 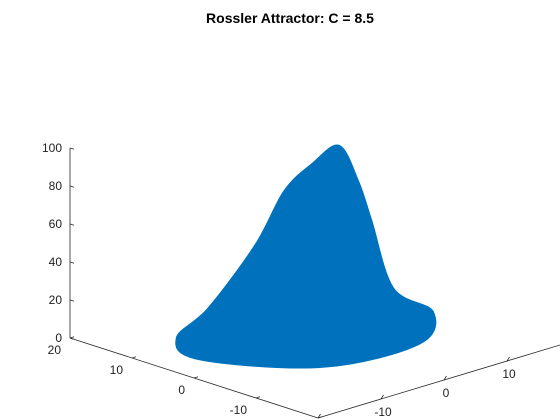 What do you see at coordinates (56, 186) in the screenshot?
I see `z-tick-label: 80` at bounding box center [56, 186].